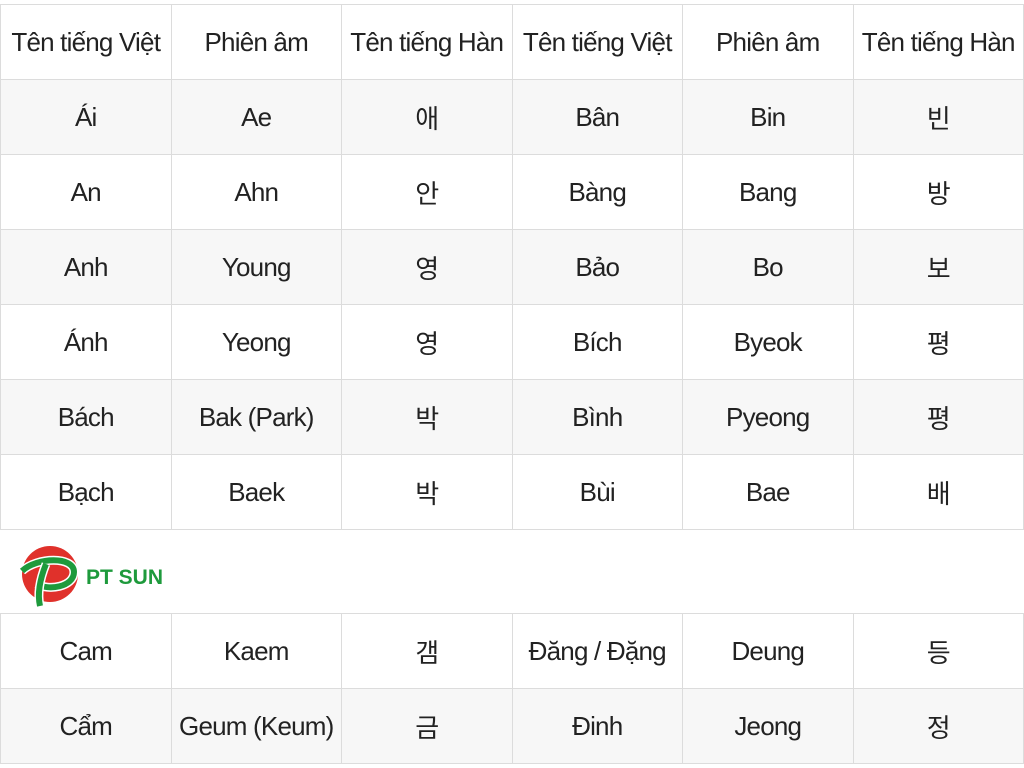 Image resolution: width=1024 pixels, height=768 pixels. Describe the element at coordinates (86, 267) in the screenshot. I see `table-cell: Anh` at that location.